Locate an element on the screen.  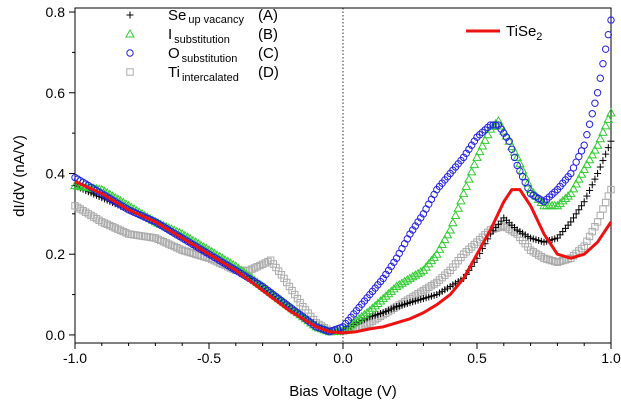
y-tick-label: 0.0 is located at coordinates (56, 335).